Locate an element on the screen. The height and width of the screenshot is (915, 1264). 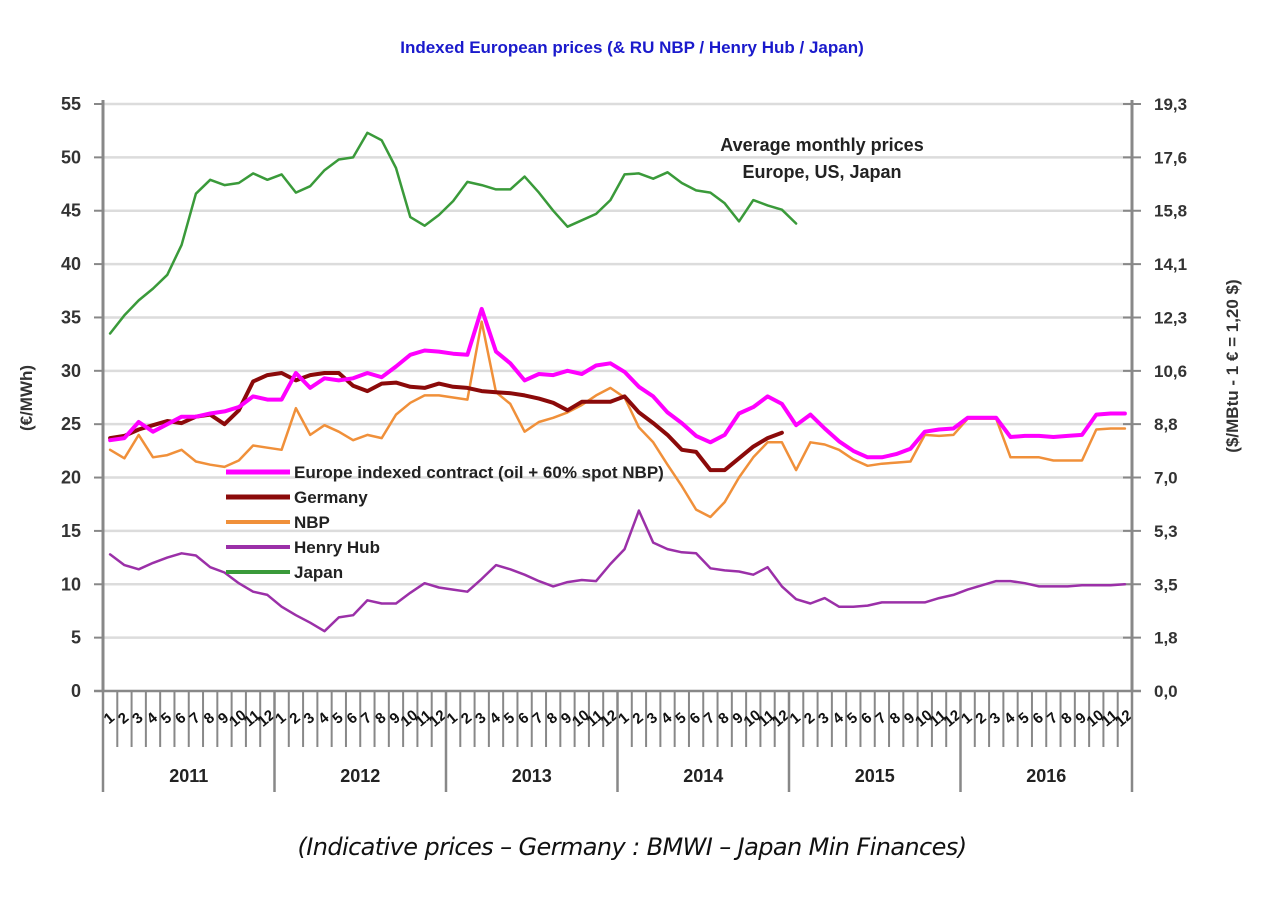
legend-label: NBP is located at coordinates (312, 522).